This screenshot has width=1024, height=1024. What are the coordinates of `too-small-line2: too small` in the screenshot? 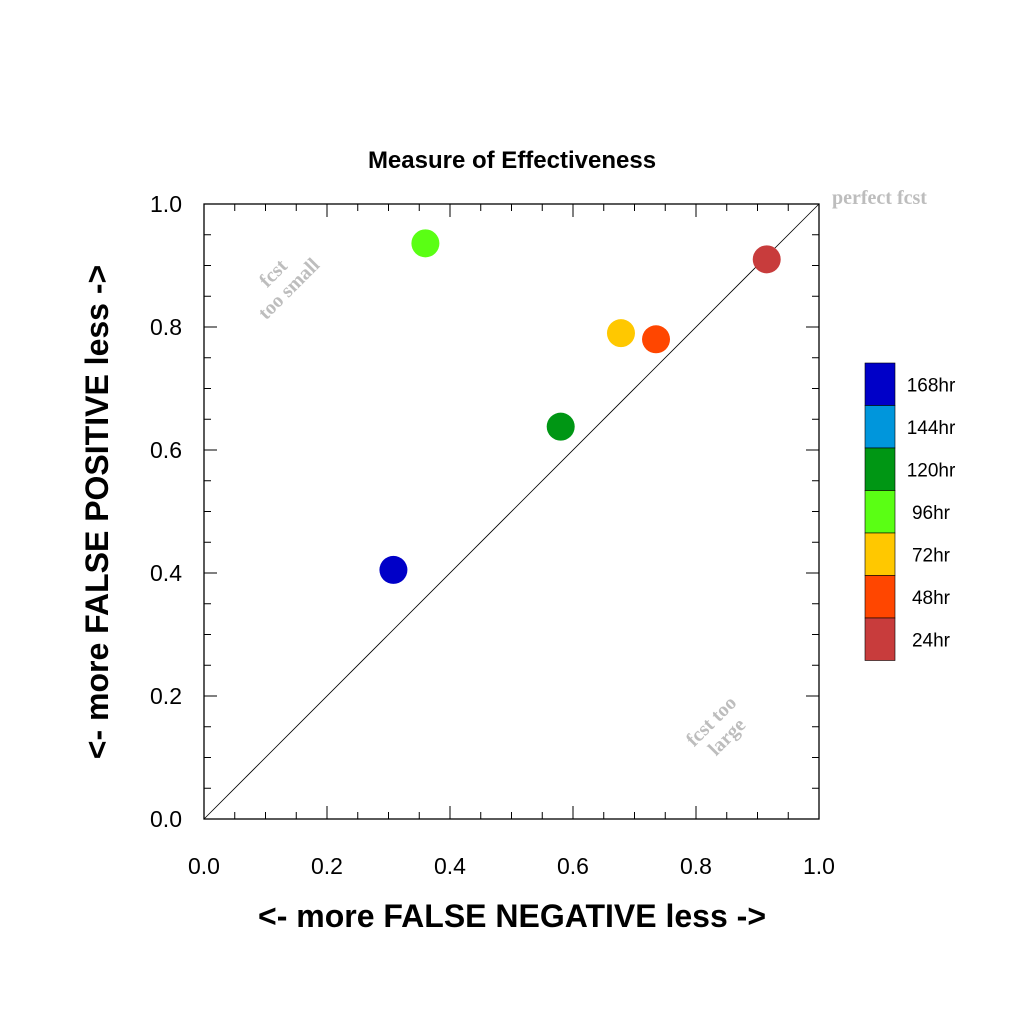 It's located at (289, 289).